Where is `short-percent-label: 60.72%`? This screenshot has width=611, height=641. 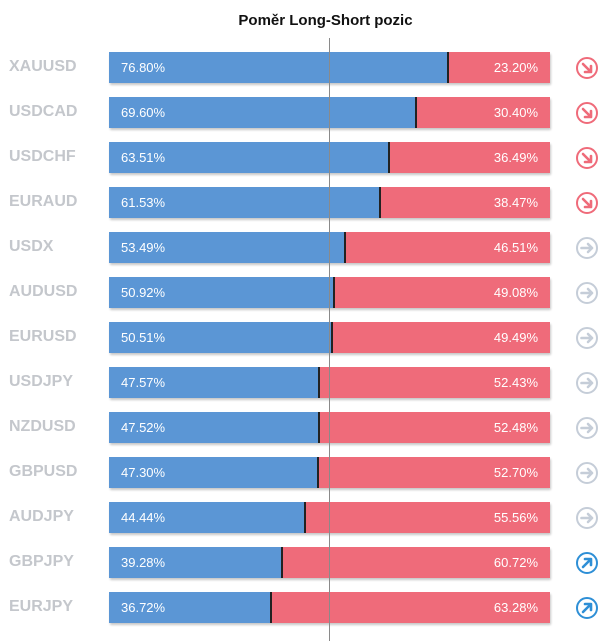 short-percent-label: 60.72% is located at coordinates (515, 562).